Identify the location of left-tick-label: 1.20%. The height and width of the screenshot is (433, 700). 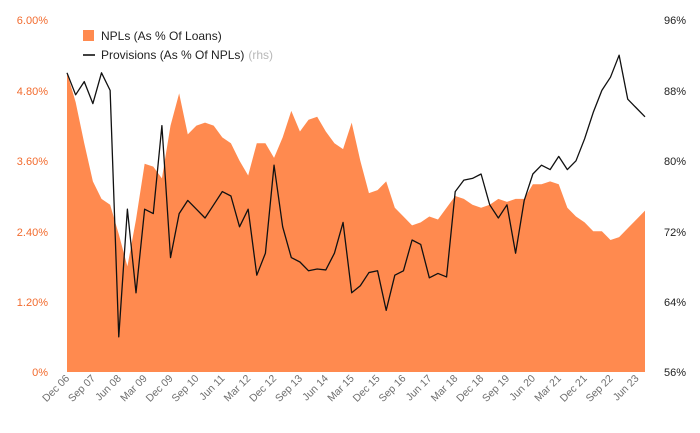
(32, 303).